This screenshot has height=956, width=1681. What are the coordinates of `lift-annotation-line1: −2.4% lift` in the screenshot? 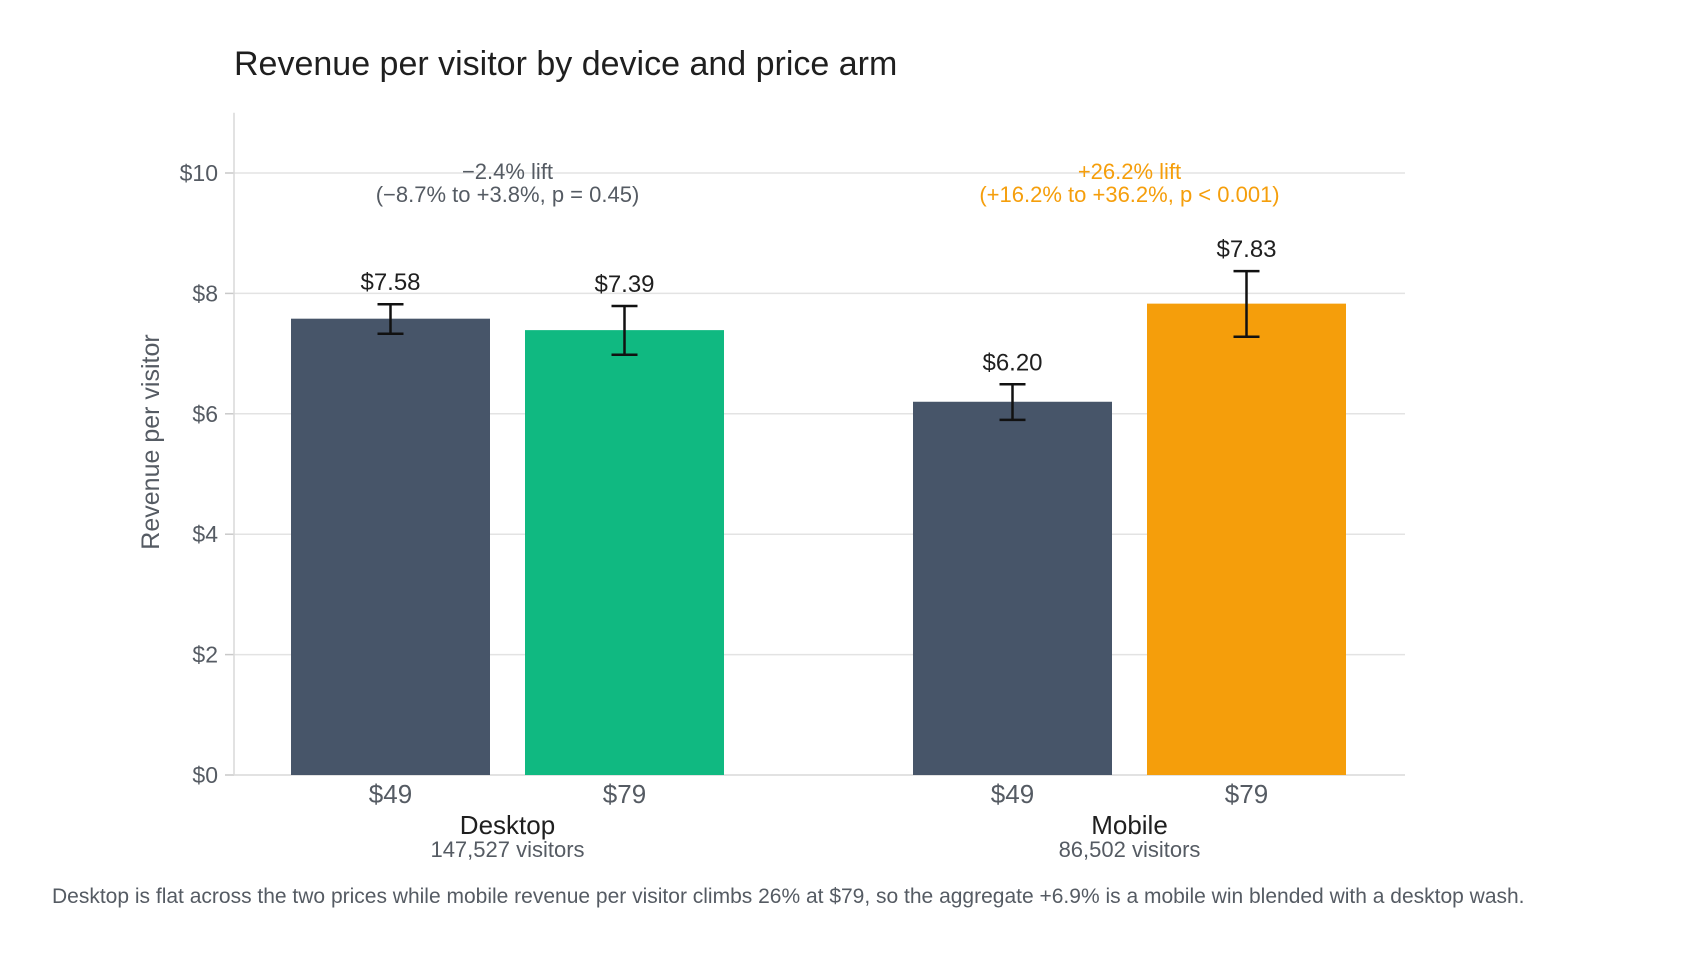 It's located at (507, 171).